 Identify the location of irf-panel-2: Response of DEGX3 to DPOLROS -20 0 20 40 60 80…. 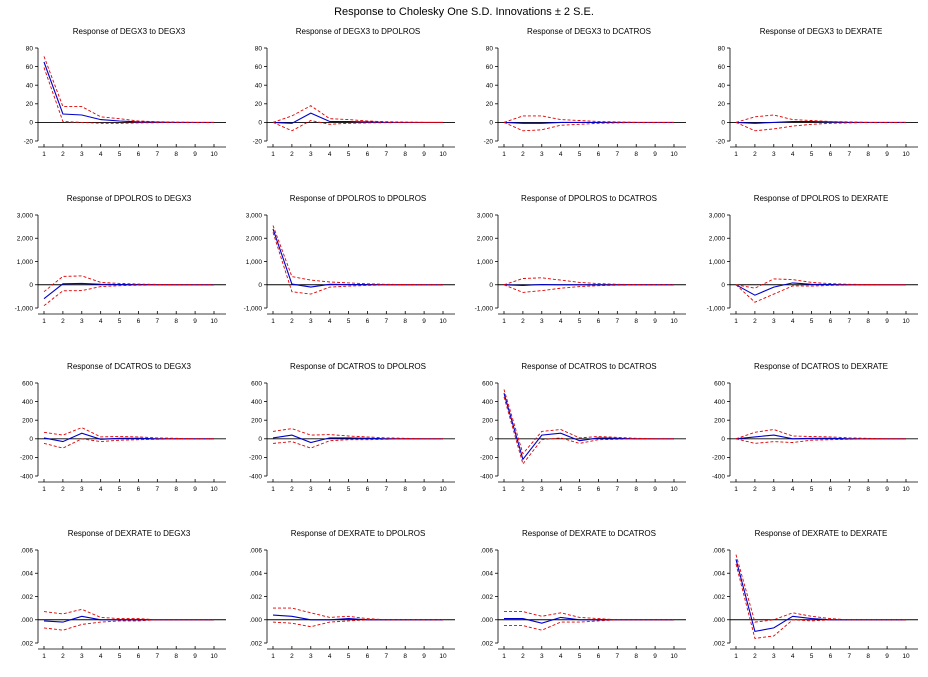
(354, 92).